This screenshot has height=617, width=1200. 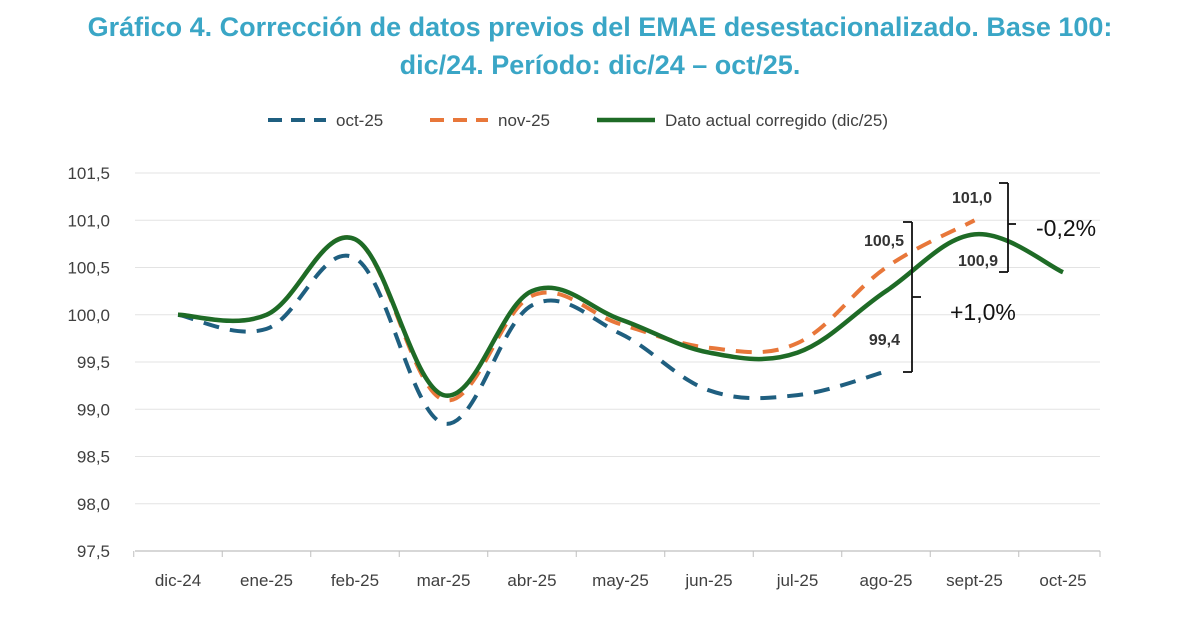 I want to click on point-label: 101,0, so click(x=972, y=198).